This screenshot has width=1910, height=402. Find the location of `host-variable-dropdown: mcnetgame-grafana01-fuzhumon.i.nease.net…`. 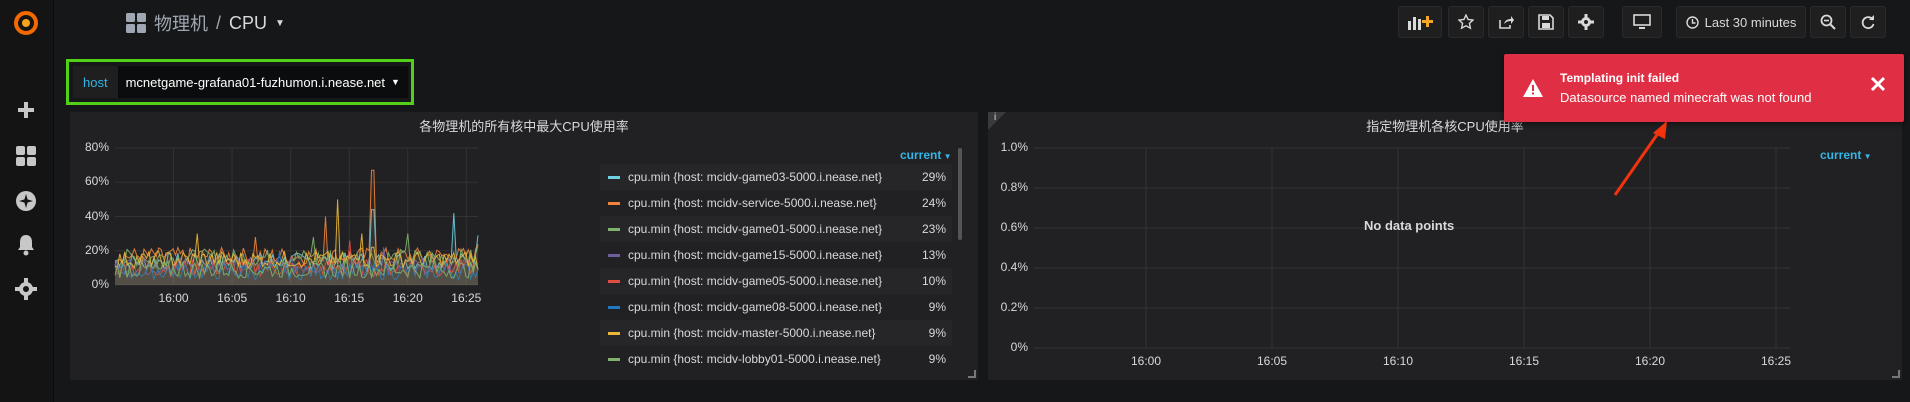

host-variable-dropdown: mcnetgame-grafana01-fuzhumon.i.nease.net… is located at coordinates (262, 82).